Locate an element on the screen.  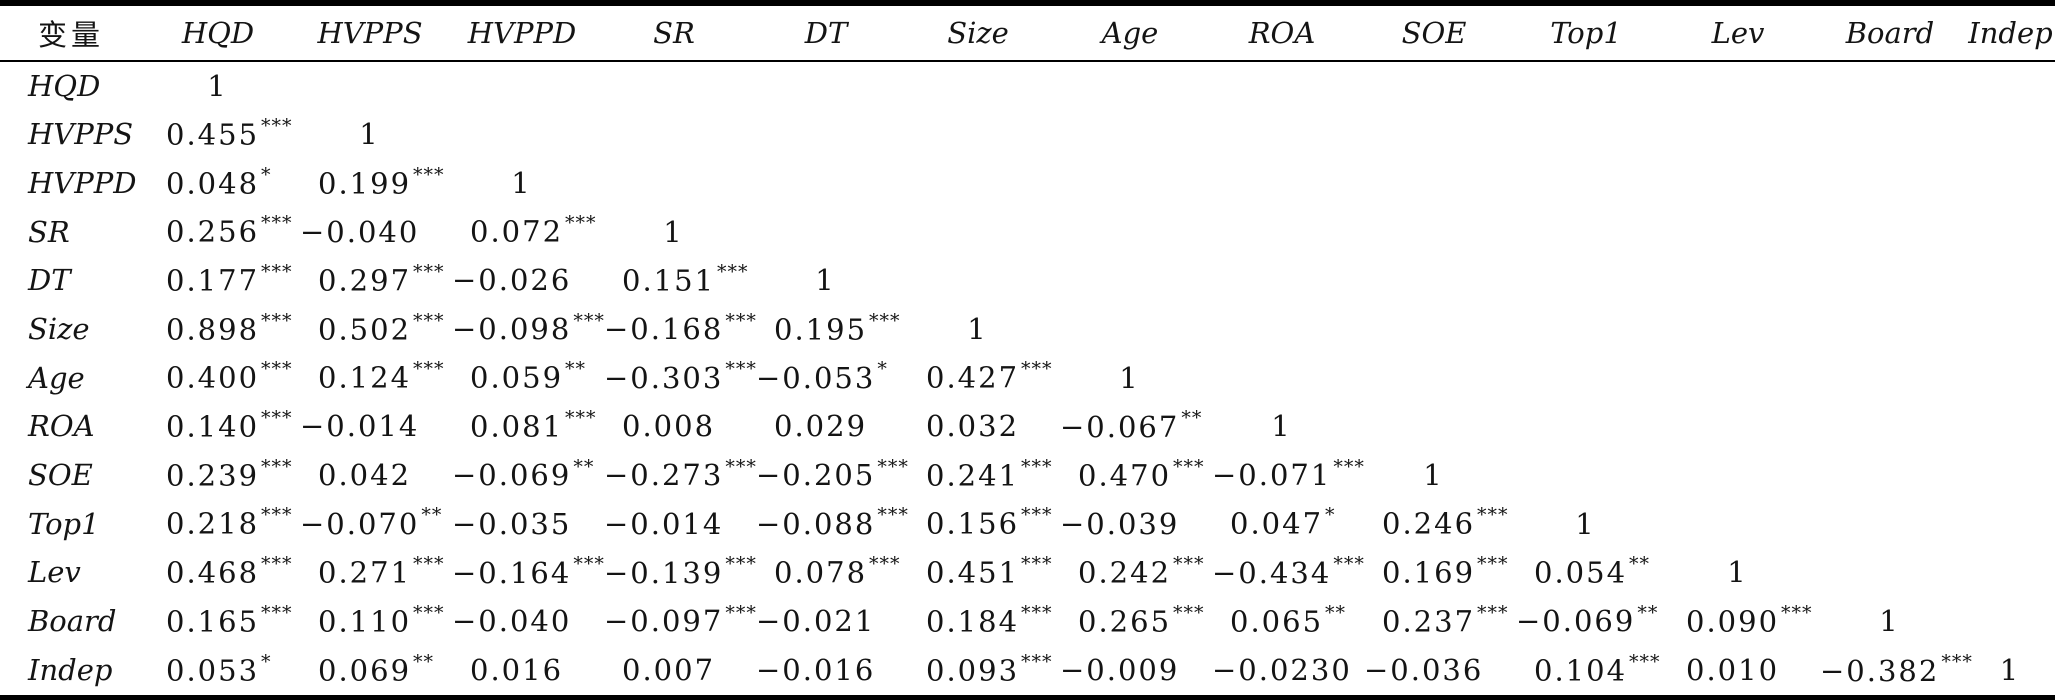
correlation-cell: −0.009 is located at coordinates (1130, 671).